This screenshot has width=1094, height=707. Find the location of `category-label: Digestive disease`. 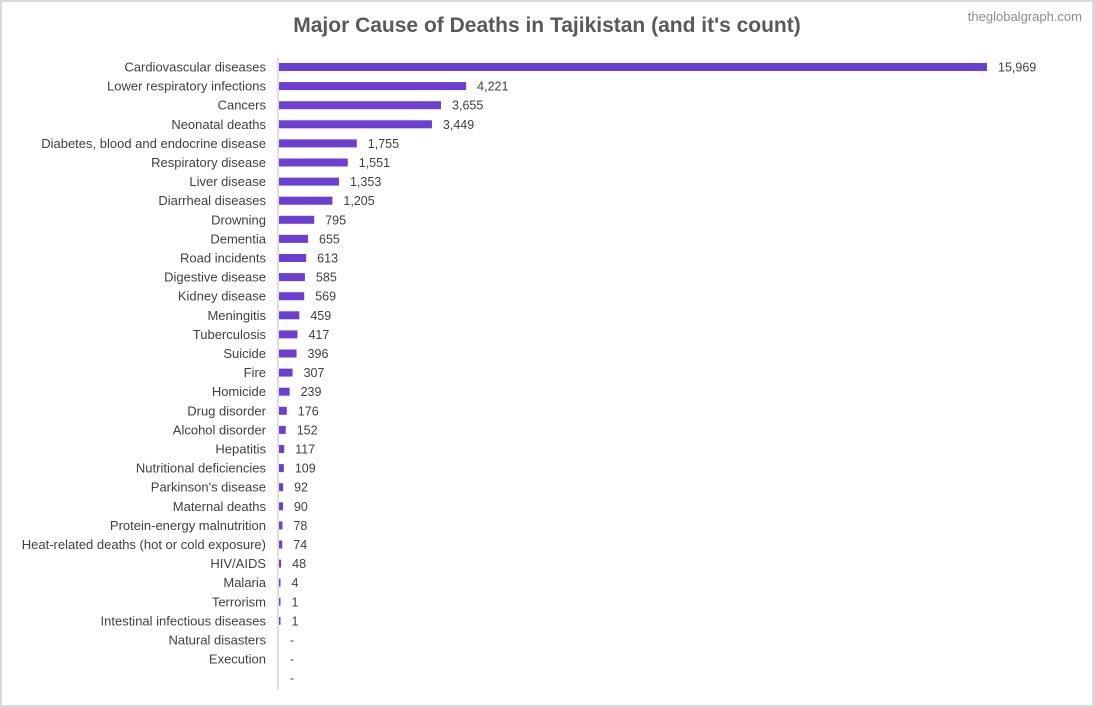

category-label: Digestive disease is located at coordinates (215, 277).